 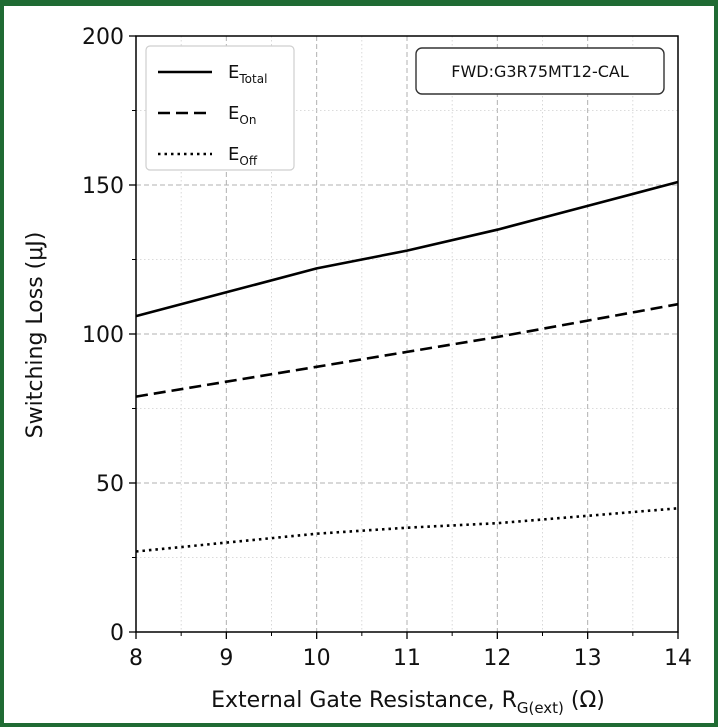 What do you see at coordinates (588, 658) in the screenshot?
I see `x-tick-label: 13` at bounding box center [588, 658].